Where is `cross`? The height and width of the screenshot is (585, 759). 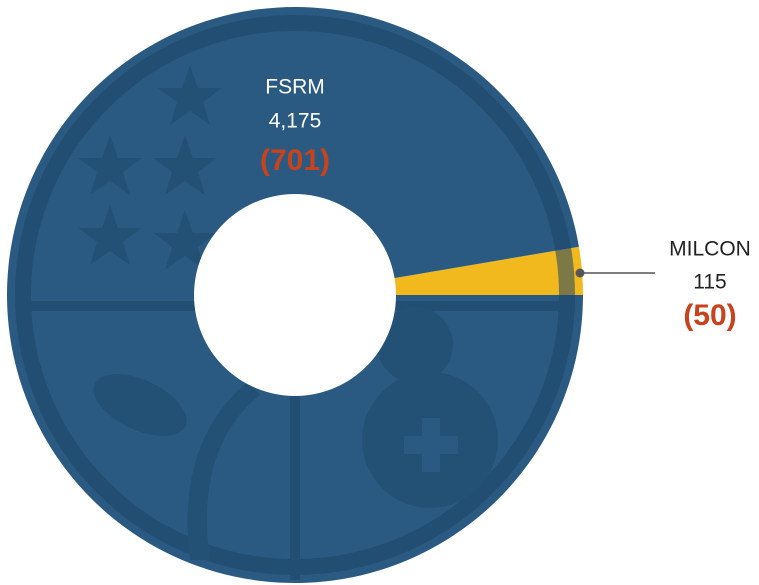 cross is located at coordinates (431, 445).